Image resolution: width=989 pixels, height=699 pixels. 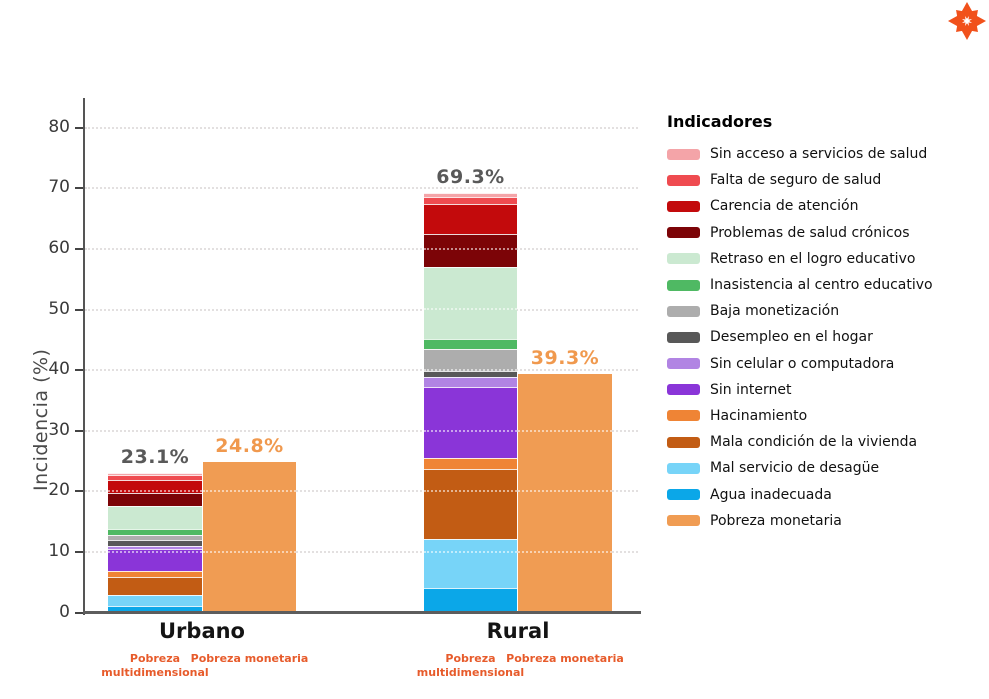 I want to click on legend-item-mal-servicio-de-desague: Mal servicio de desagüe, so click(x=825, y=468).